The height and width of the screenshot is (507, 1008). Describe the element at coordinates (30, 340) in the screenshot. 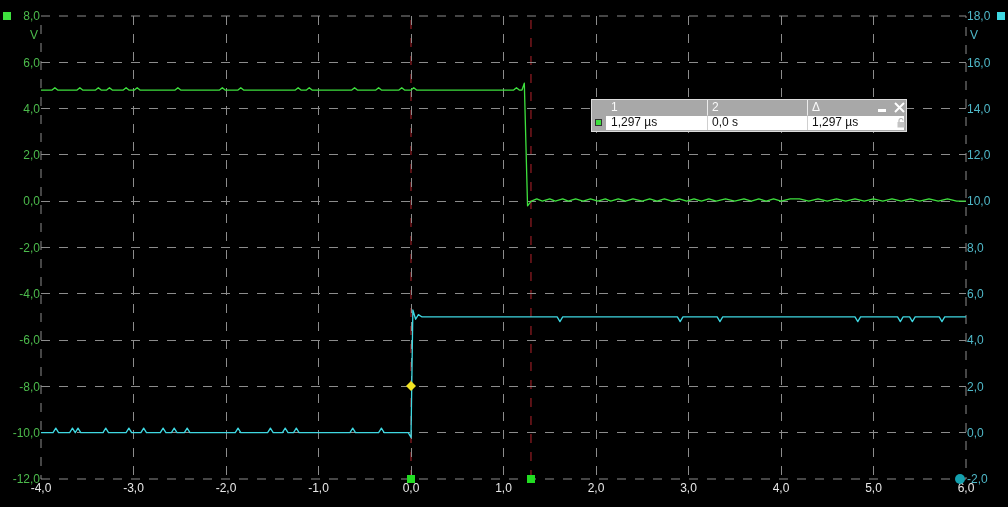

I see `y-tick-label: -6,0` at that location.